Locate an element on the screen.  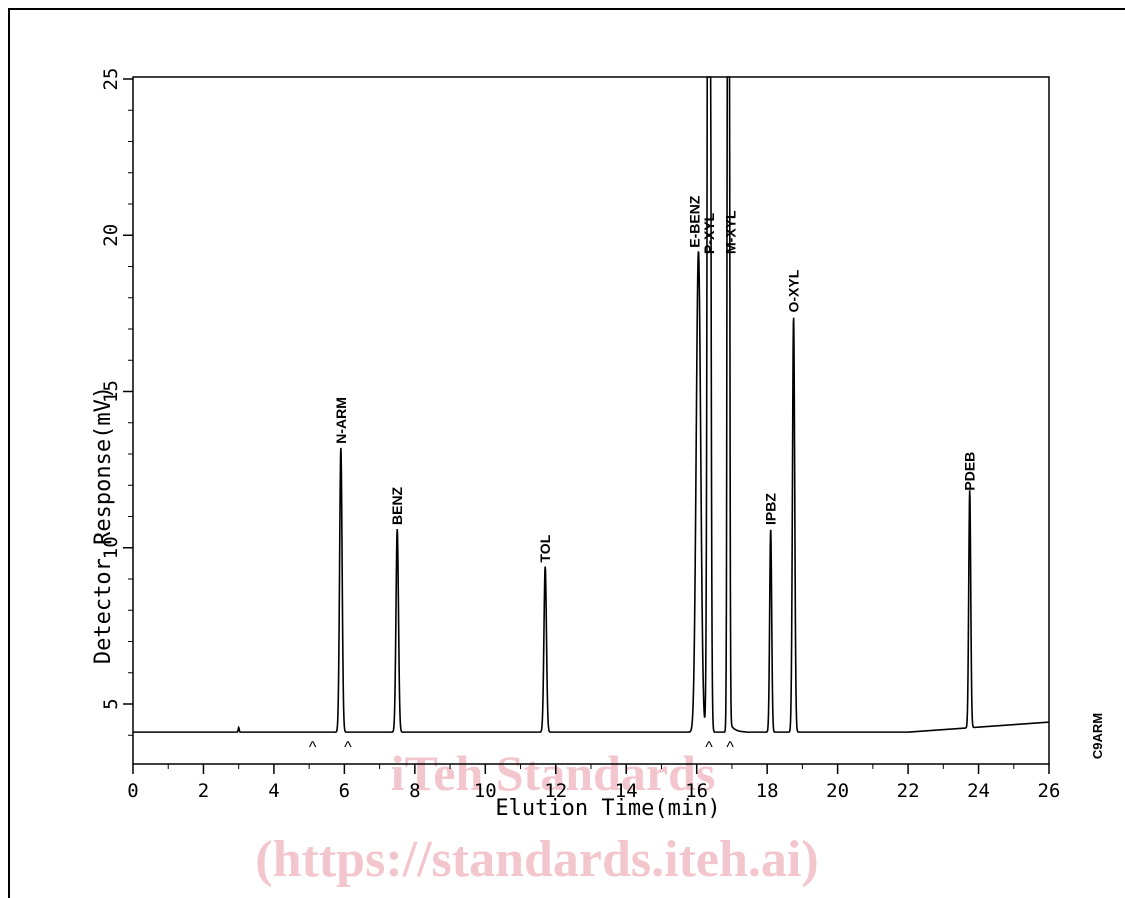
x-axis: 0 2 4 6 8 10 12 14 16 18 20 22 24 26 is located at coordinates (593, 783).